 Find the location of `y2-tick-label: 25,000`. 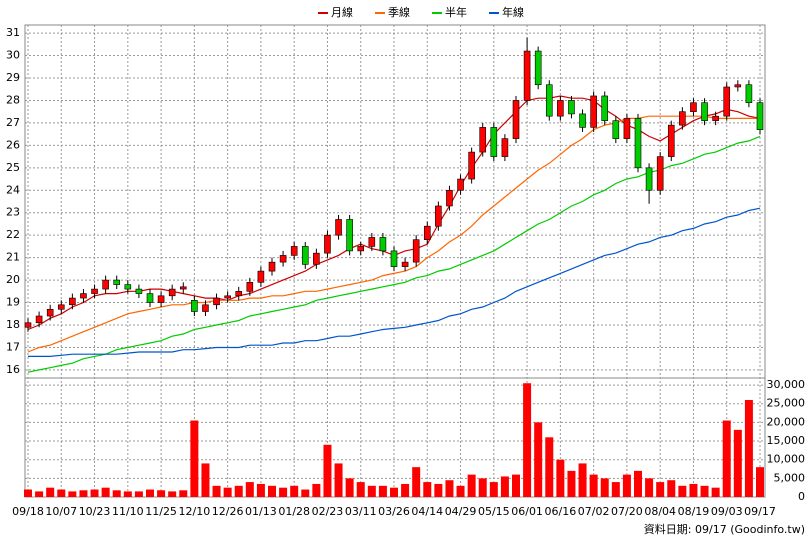

y2-tick-label: 25,000 is located at coordinates (786, 403).